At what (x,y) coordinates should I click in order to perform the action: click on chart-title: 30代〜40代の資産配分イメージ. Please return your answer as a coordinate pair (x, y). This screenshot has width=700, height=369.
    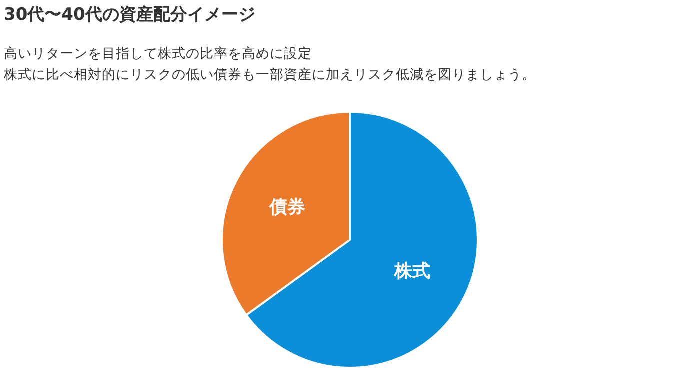
    Looking at the image, I should click on (130, 15).